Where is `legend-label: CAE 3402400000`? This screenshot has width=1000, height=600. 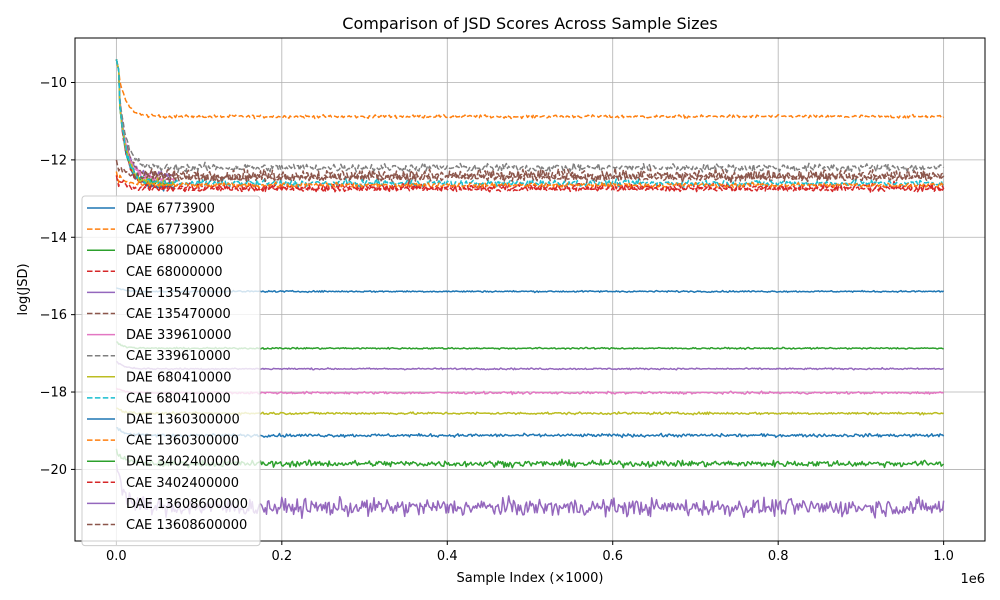 legend-label: CAE 3402400000 is located at coordinates (182, 483).